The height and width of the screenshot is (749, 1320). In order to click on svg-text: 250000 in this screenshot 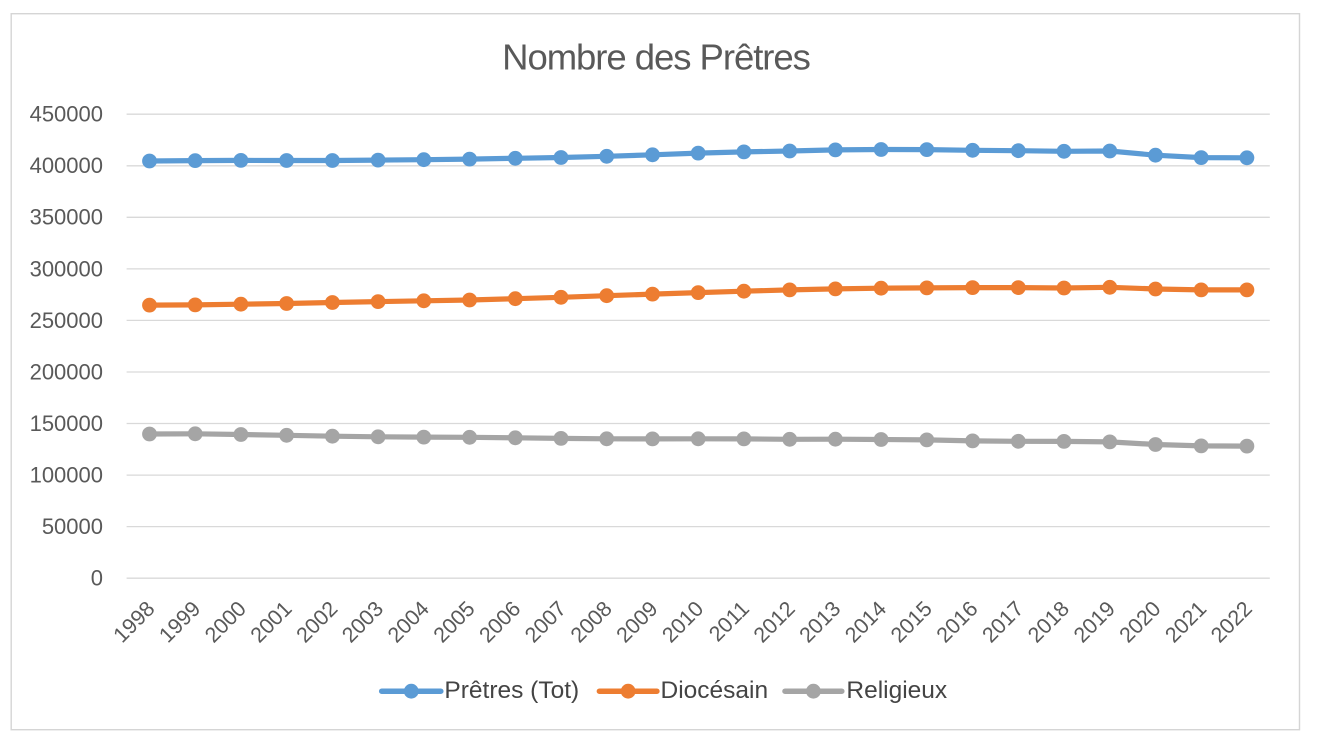, I will do `click(66, 320)`.